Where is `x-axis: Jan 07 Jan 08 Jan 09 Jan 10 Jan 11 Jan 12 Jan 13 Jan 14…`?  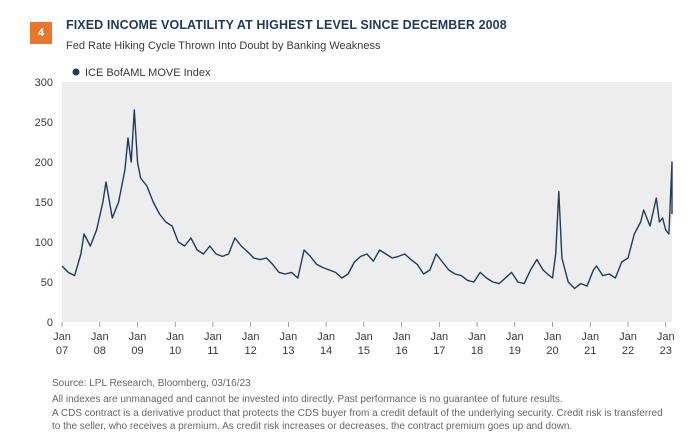 x-axis: Jan 07 Jan 08 Jan 09 Jan 10 Jan 11 Jan 12 Jan 13 Jan 14… is located at coordinates (364, 339).